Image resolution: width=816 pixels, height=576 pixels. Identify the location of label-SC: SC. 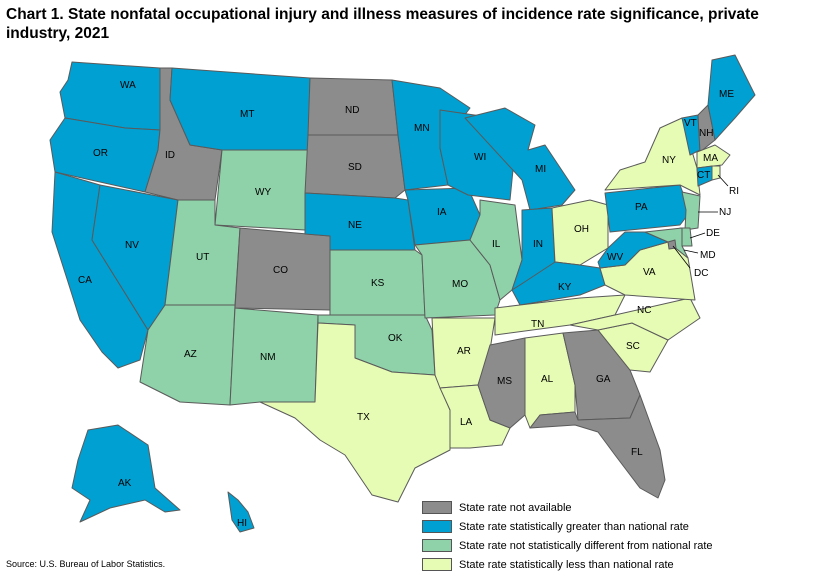
(633, 346).